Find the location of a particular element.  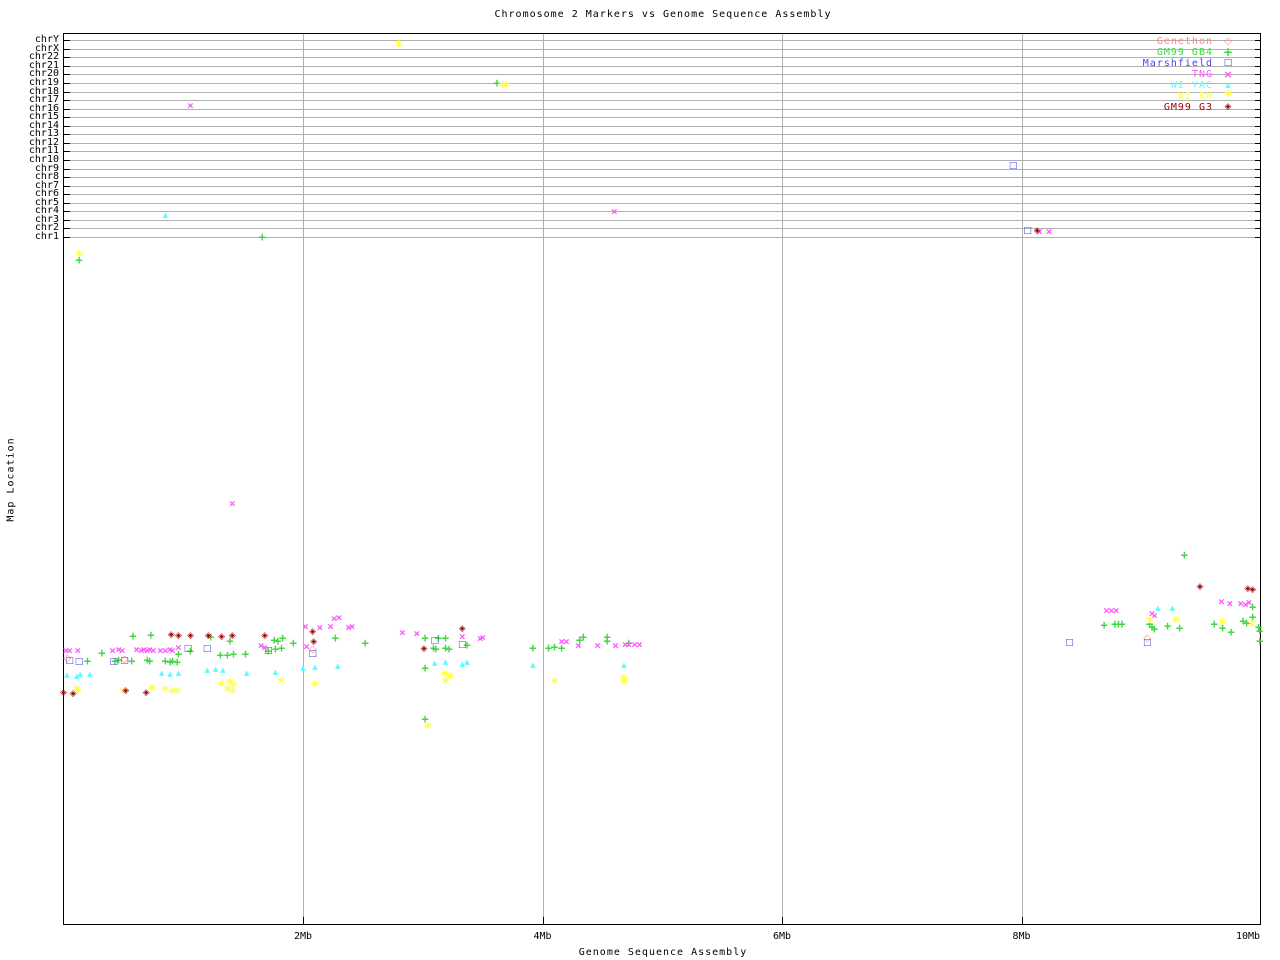

legend-item: Marshfield □ is located at coordinates (1188, 63).